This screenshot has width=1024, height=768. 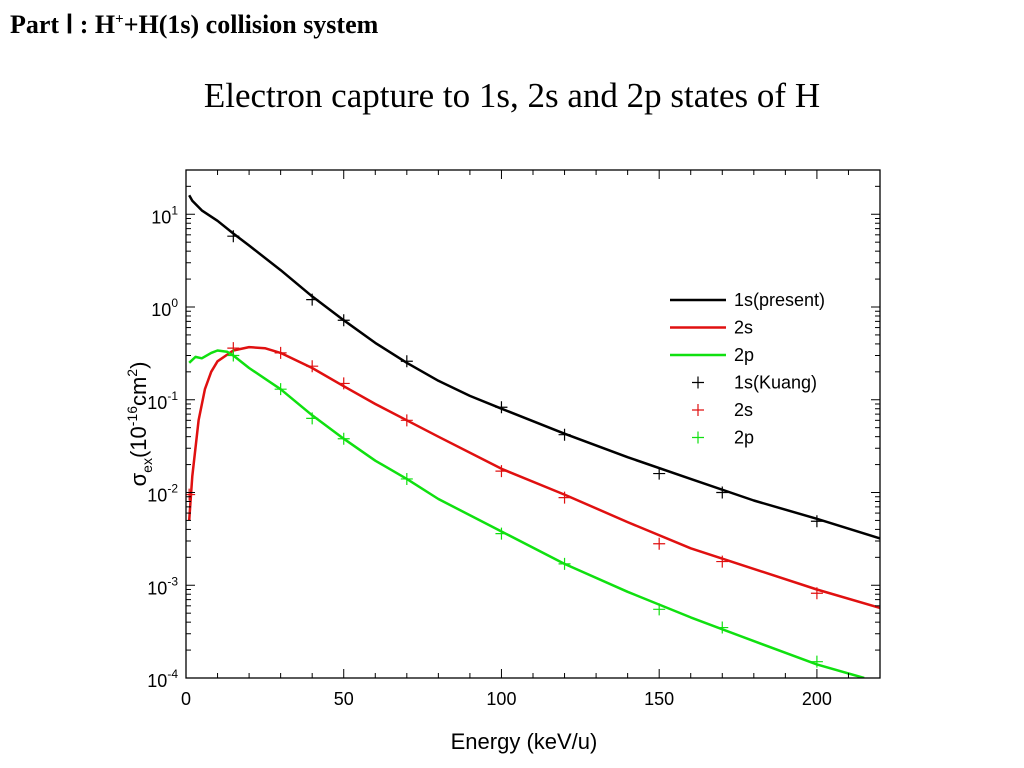 What do you see at coordinates (162, 401) in the screenshot?
I see `y-tick-label: 10⁻¹` at bounding box center [162, 401].